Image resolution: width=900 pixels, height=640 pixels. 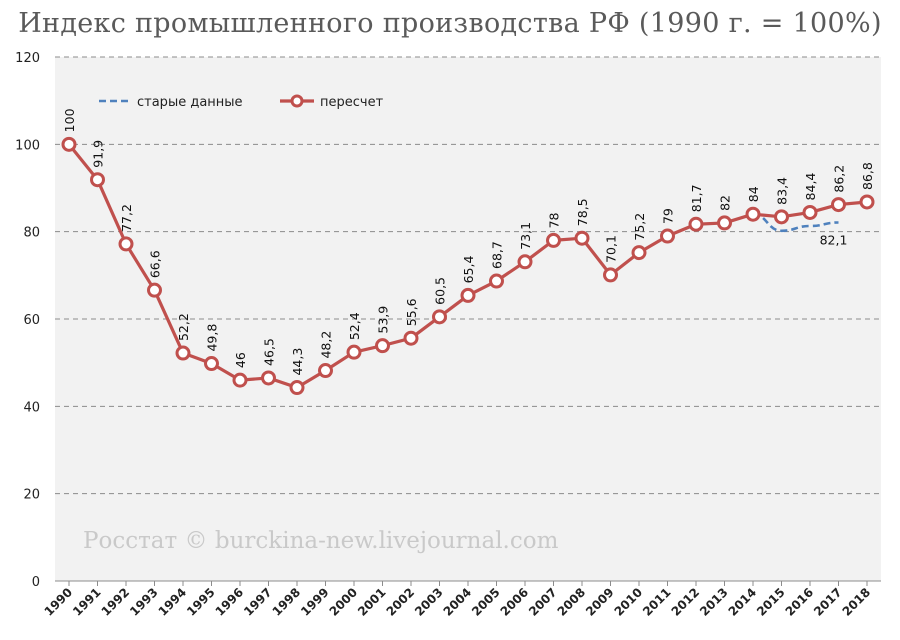 What do you see at coordinates (116, 602) in the screenshot?
I see `x-tick-label: 1992` at bounding box center [116, 602].